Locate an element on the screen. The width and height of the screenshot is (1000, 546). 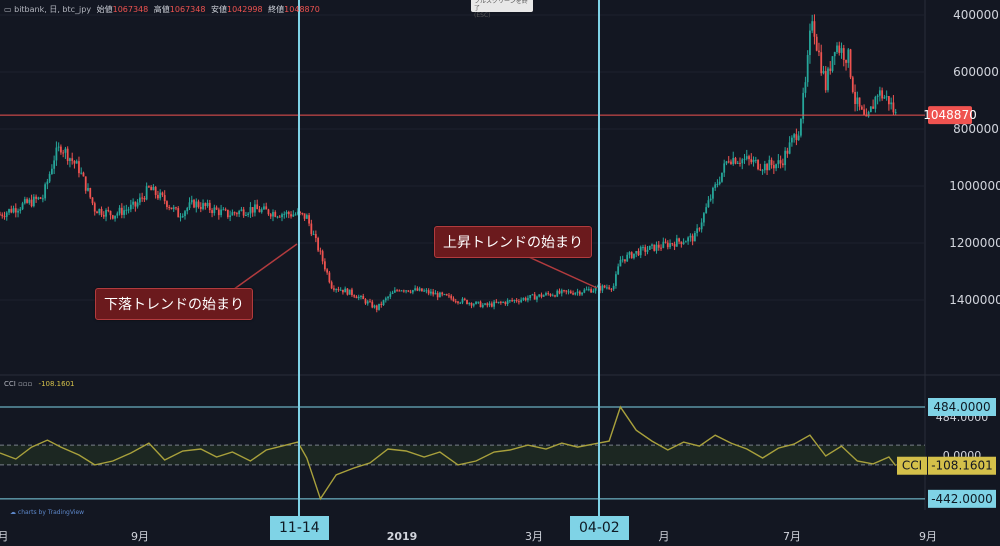
settings-icon: ▫▫▫ is located at coordinates (25, 384).